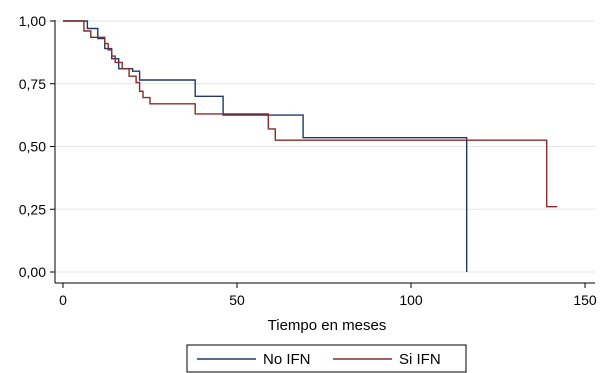 The width and height of the screenshot is (601, 373). I want to click on x-tick-label: 150, so click(585, 300).